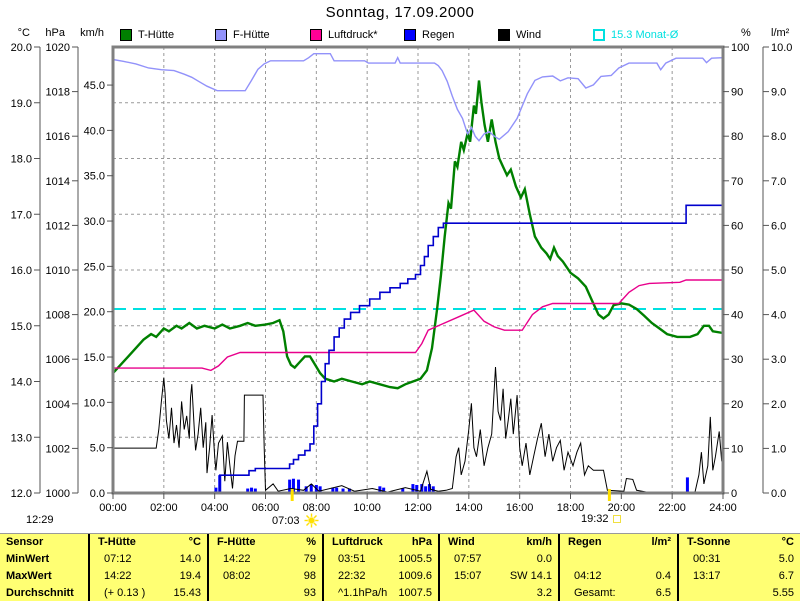 Image resolution: width=800 pixels, height=601 pixels. What do you see at coordinates (571, 508) in the screenshot?
I see `time-tick-label: 18:00` at bounding box center [571, 508].